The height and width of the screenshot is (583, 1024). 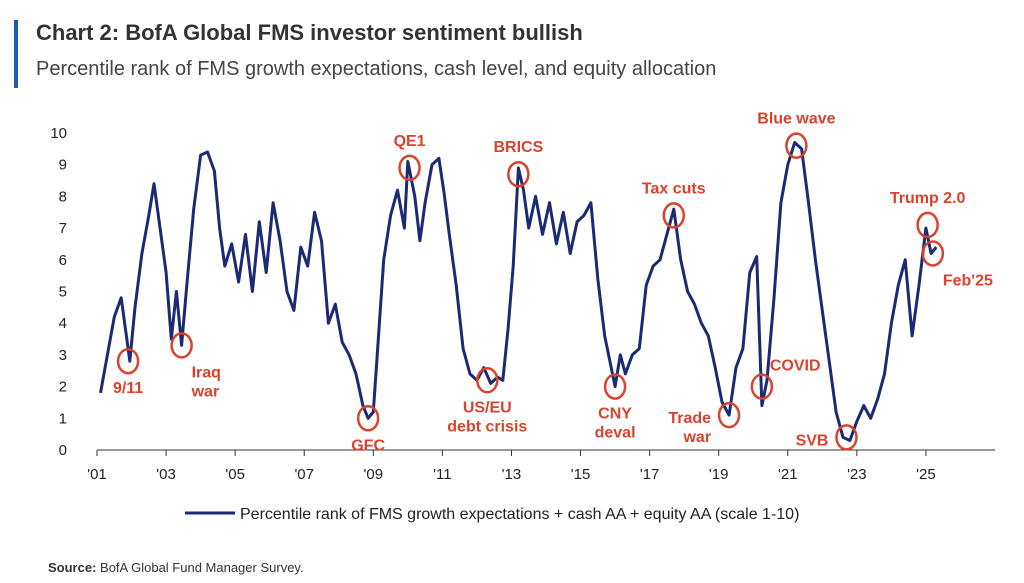 What do you see at coordinates (719, 474) in the screenshot?
I see `x-tick-label: '19` at bounding box center [719, 474].